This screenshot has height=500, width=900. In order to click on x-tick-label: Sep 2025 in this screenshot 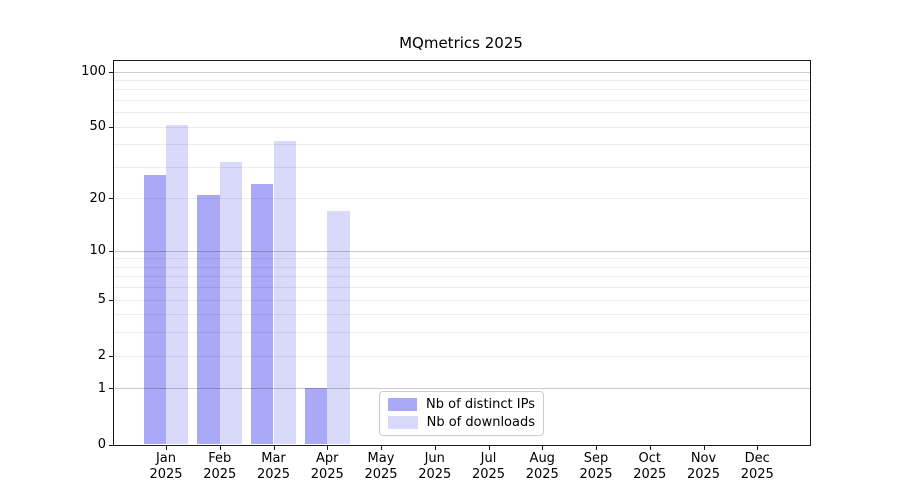, I will do `click(596, 466)`.